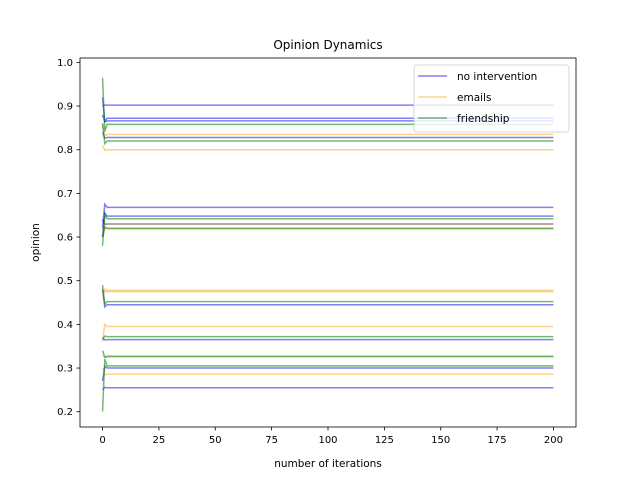 This screenshot has height=480, width=640. Describe the element at coordinates (65, 412) in the screenshot. I see `y-tick-label-0: 0.2` at that location.